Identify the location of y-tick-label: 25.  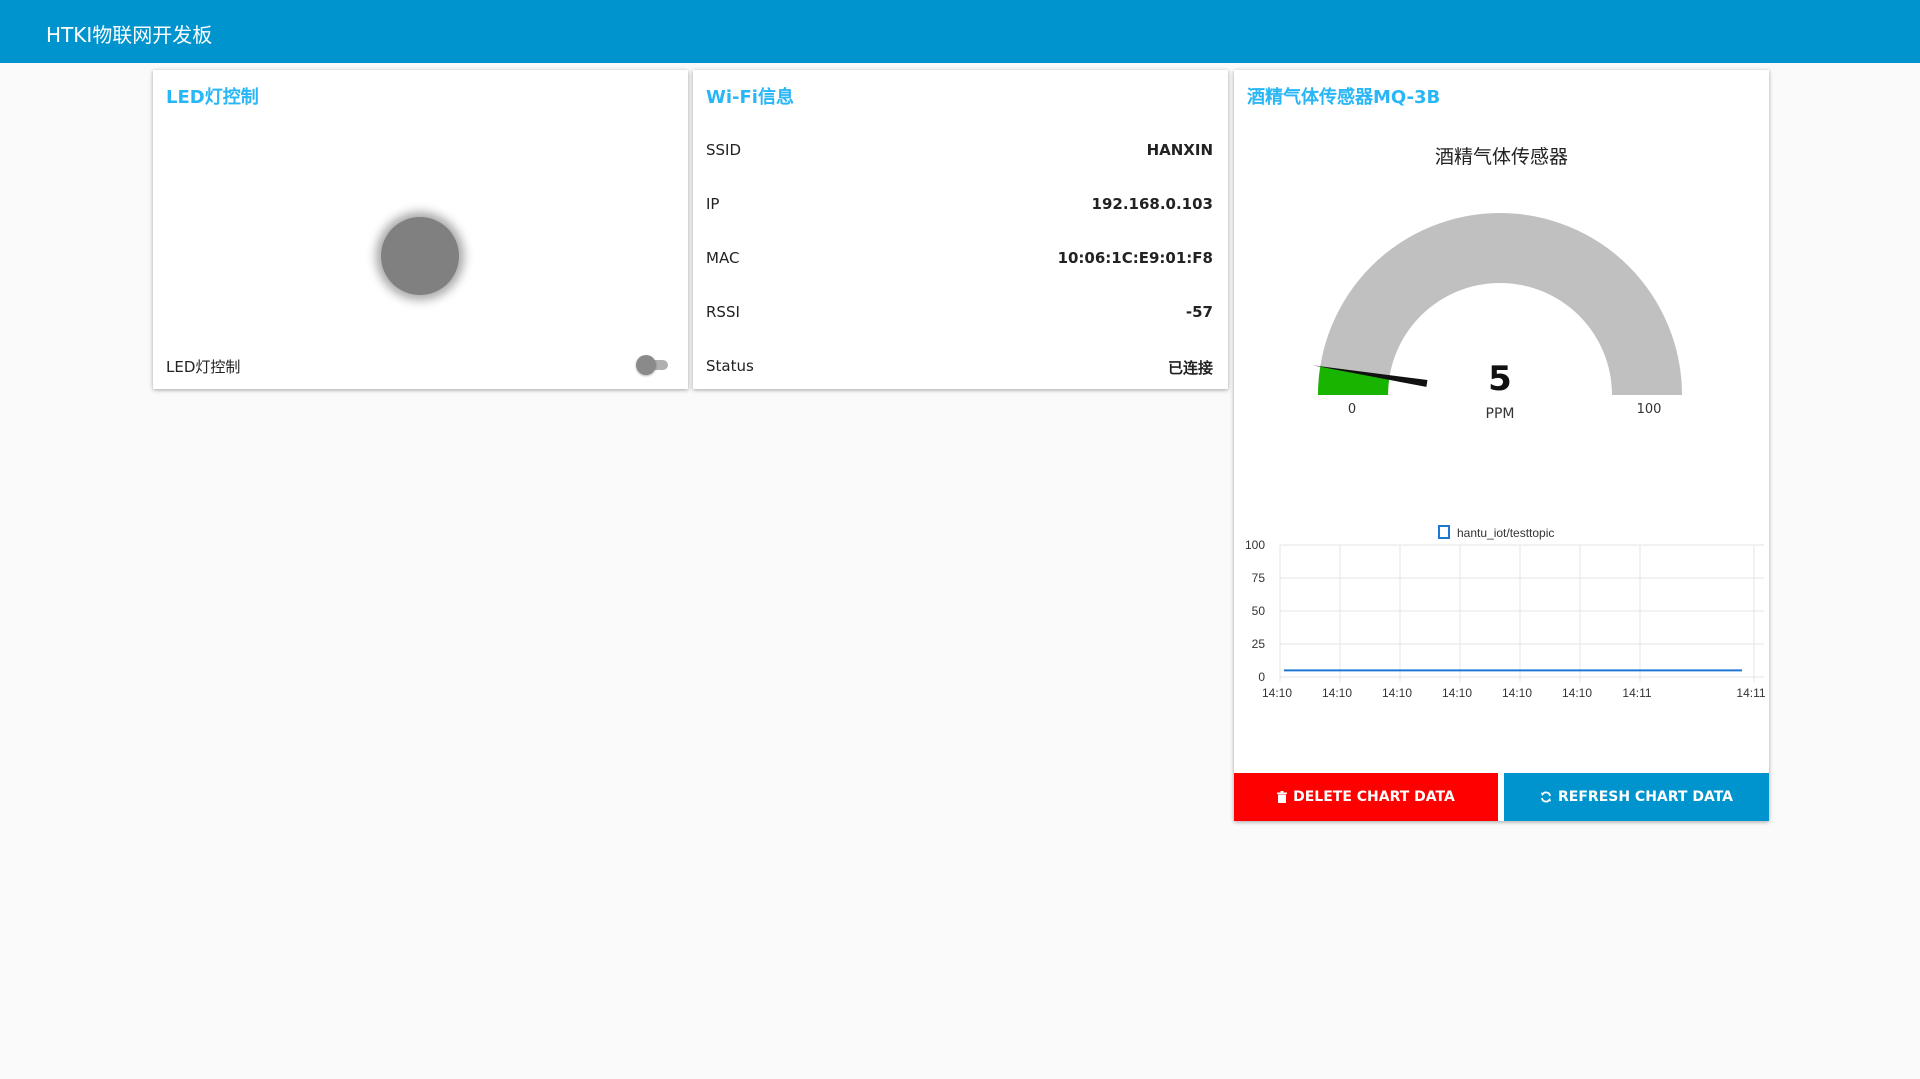
(1259, 644).